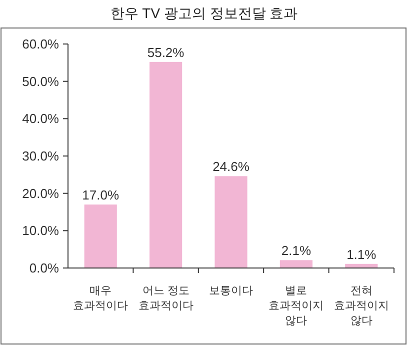  Describe the element at coordinates (361, 306) in the screenshot. I see `x-tick-label: 전혀 효과적이지 않다` at that location.